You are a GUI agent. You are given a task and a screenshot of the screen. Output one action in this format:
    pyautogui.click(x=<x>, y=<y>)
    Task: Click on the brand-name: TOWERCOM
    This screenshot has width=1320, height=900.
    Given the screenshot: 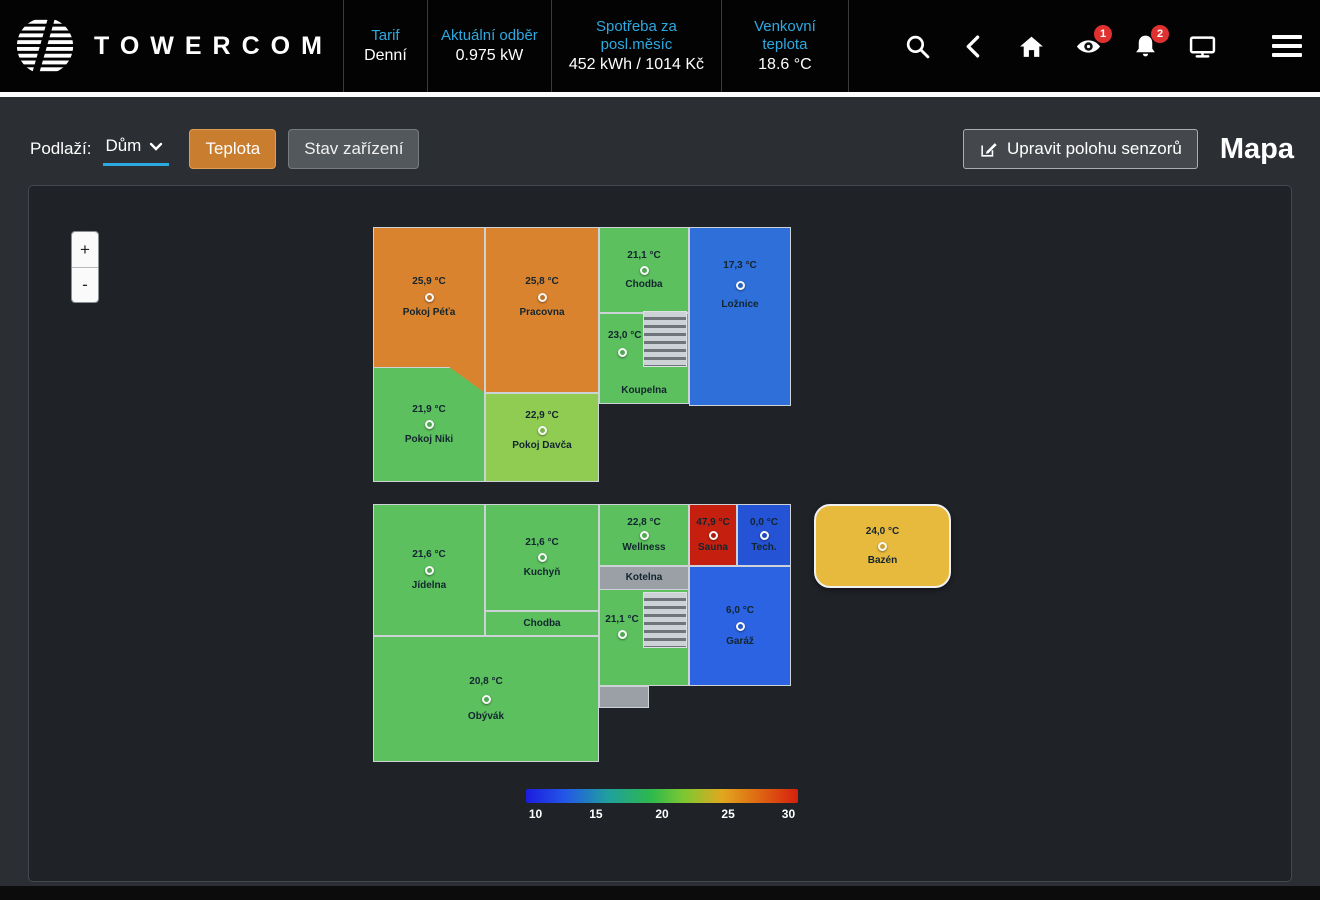 What is the action you would take?
    pyautogui.click(x=213, y=45)
    